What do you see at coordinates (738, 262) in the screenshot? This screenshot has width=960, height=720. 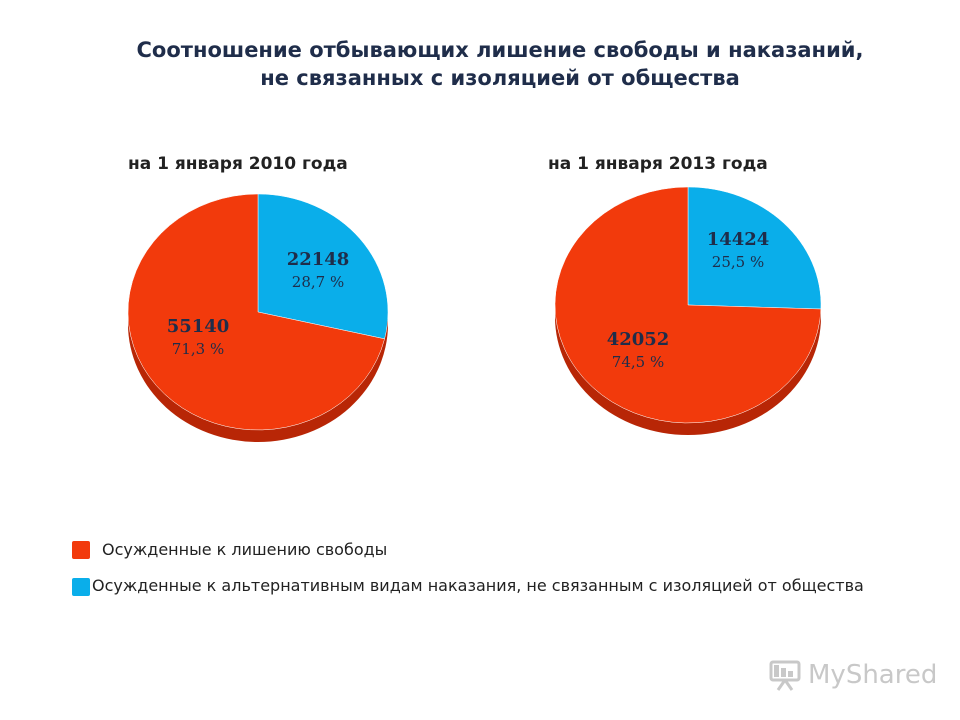 I see `pie-2013-percent-alternative: 25,5 %` at bounding box center [738, 262].